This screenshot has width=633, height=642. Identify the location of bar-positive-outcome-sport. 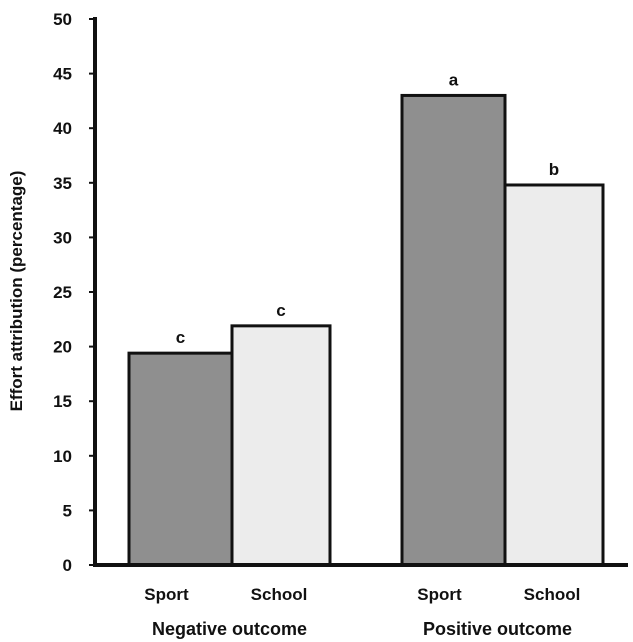
(453, 330).